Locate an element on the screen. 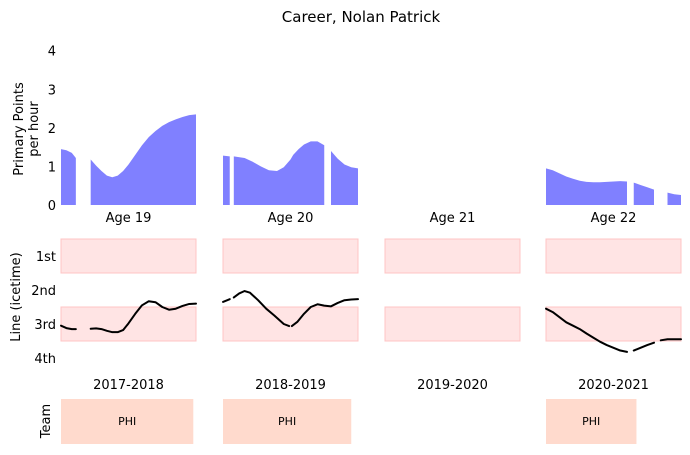 This screenshot has width=690, height=455. season-label: 2017-2018 is located at coordinates (128, 385).